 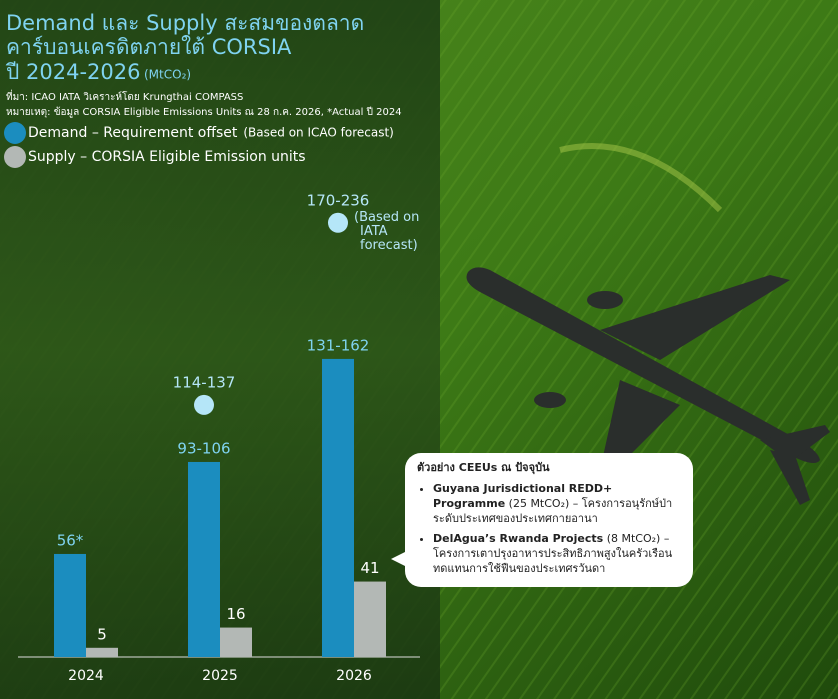 I want to click on item-name: Guyana Jurisdictional REDD+ Programme, so click(x=523, y=495).